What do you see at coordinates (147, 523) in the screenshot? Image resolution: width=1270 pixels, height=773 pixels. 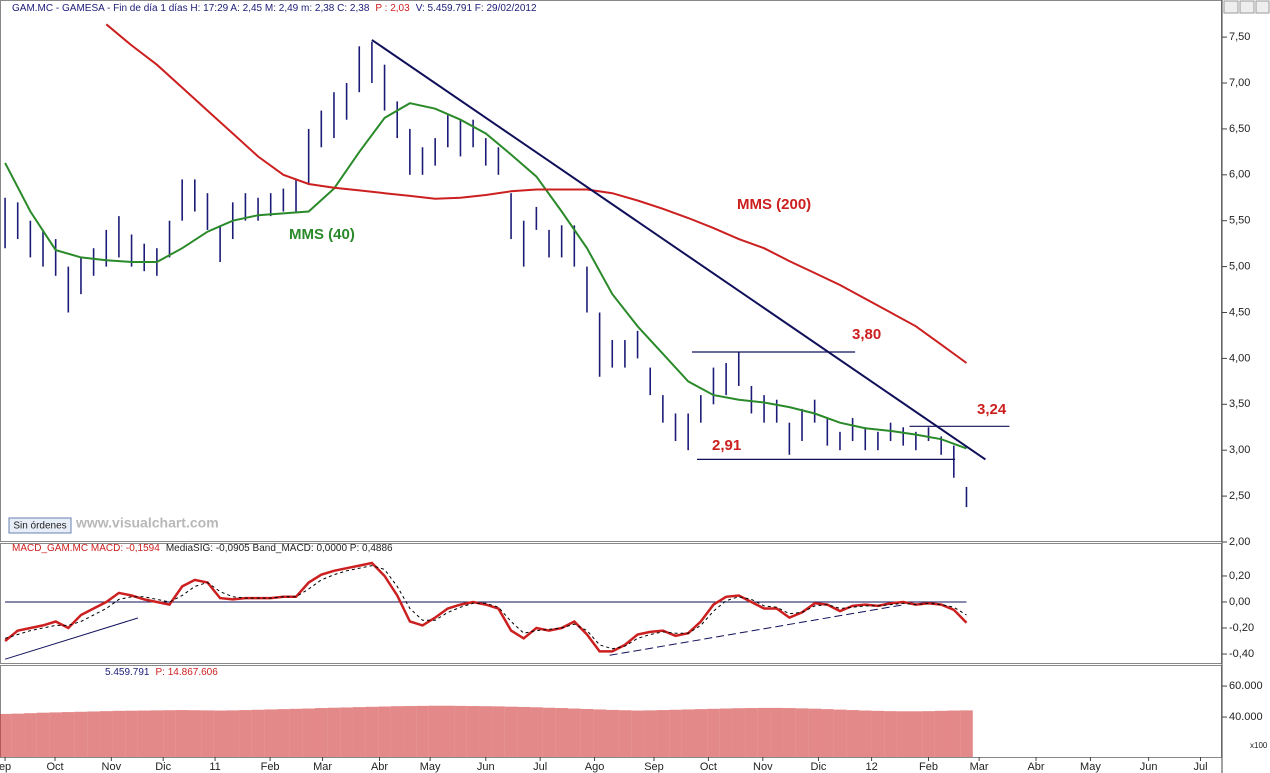 I see `watermark: www.visualchart.com` at bounding box center [147, 523].